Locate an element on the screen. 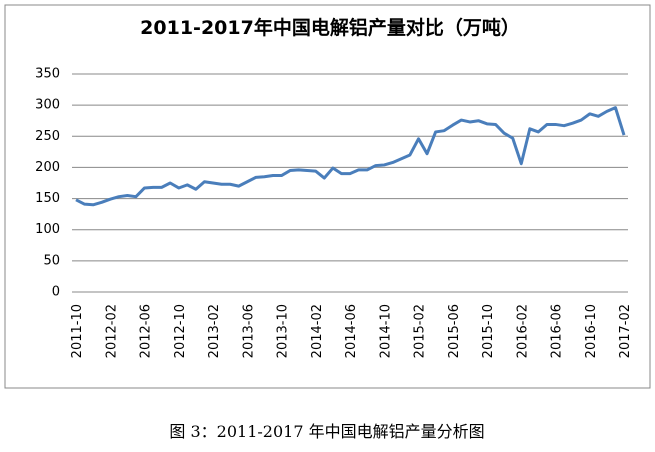 The width and height of the screenshot is (655, 452). x-tick-label: 2011-10 is located at coordinates (77, 331).